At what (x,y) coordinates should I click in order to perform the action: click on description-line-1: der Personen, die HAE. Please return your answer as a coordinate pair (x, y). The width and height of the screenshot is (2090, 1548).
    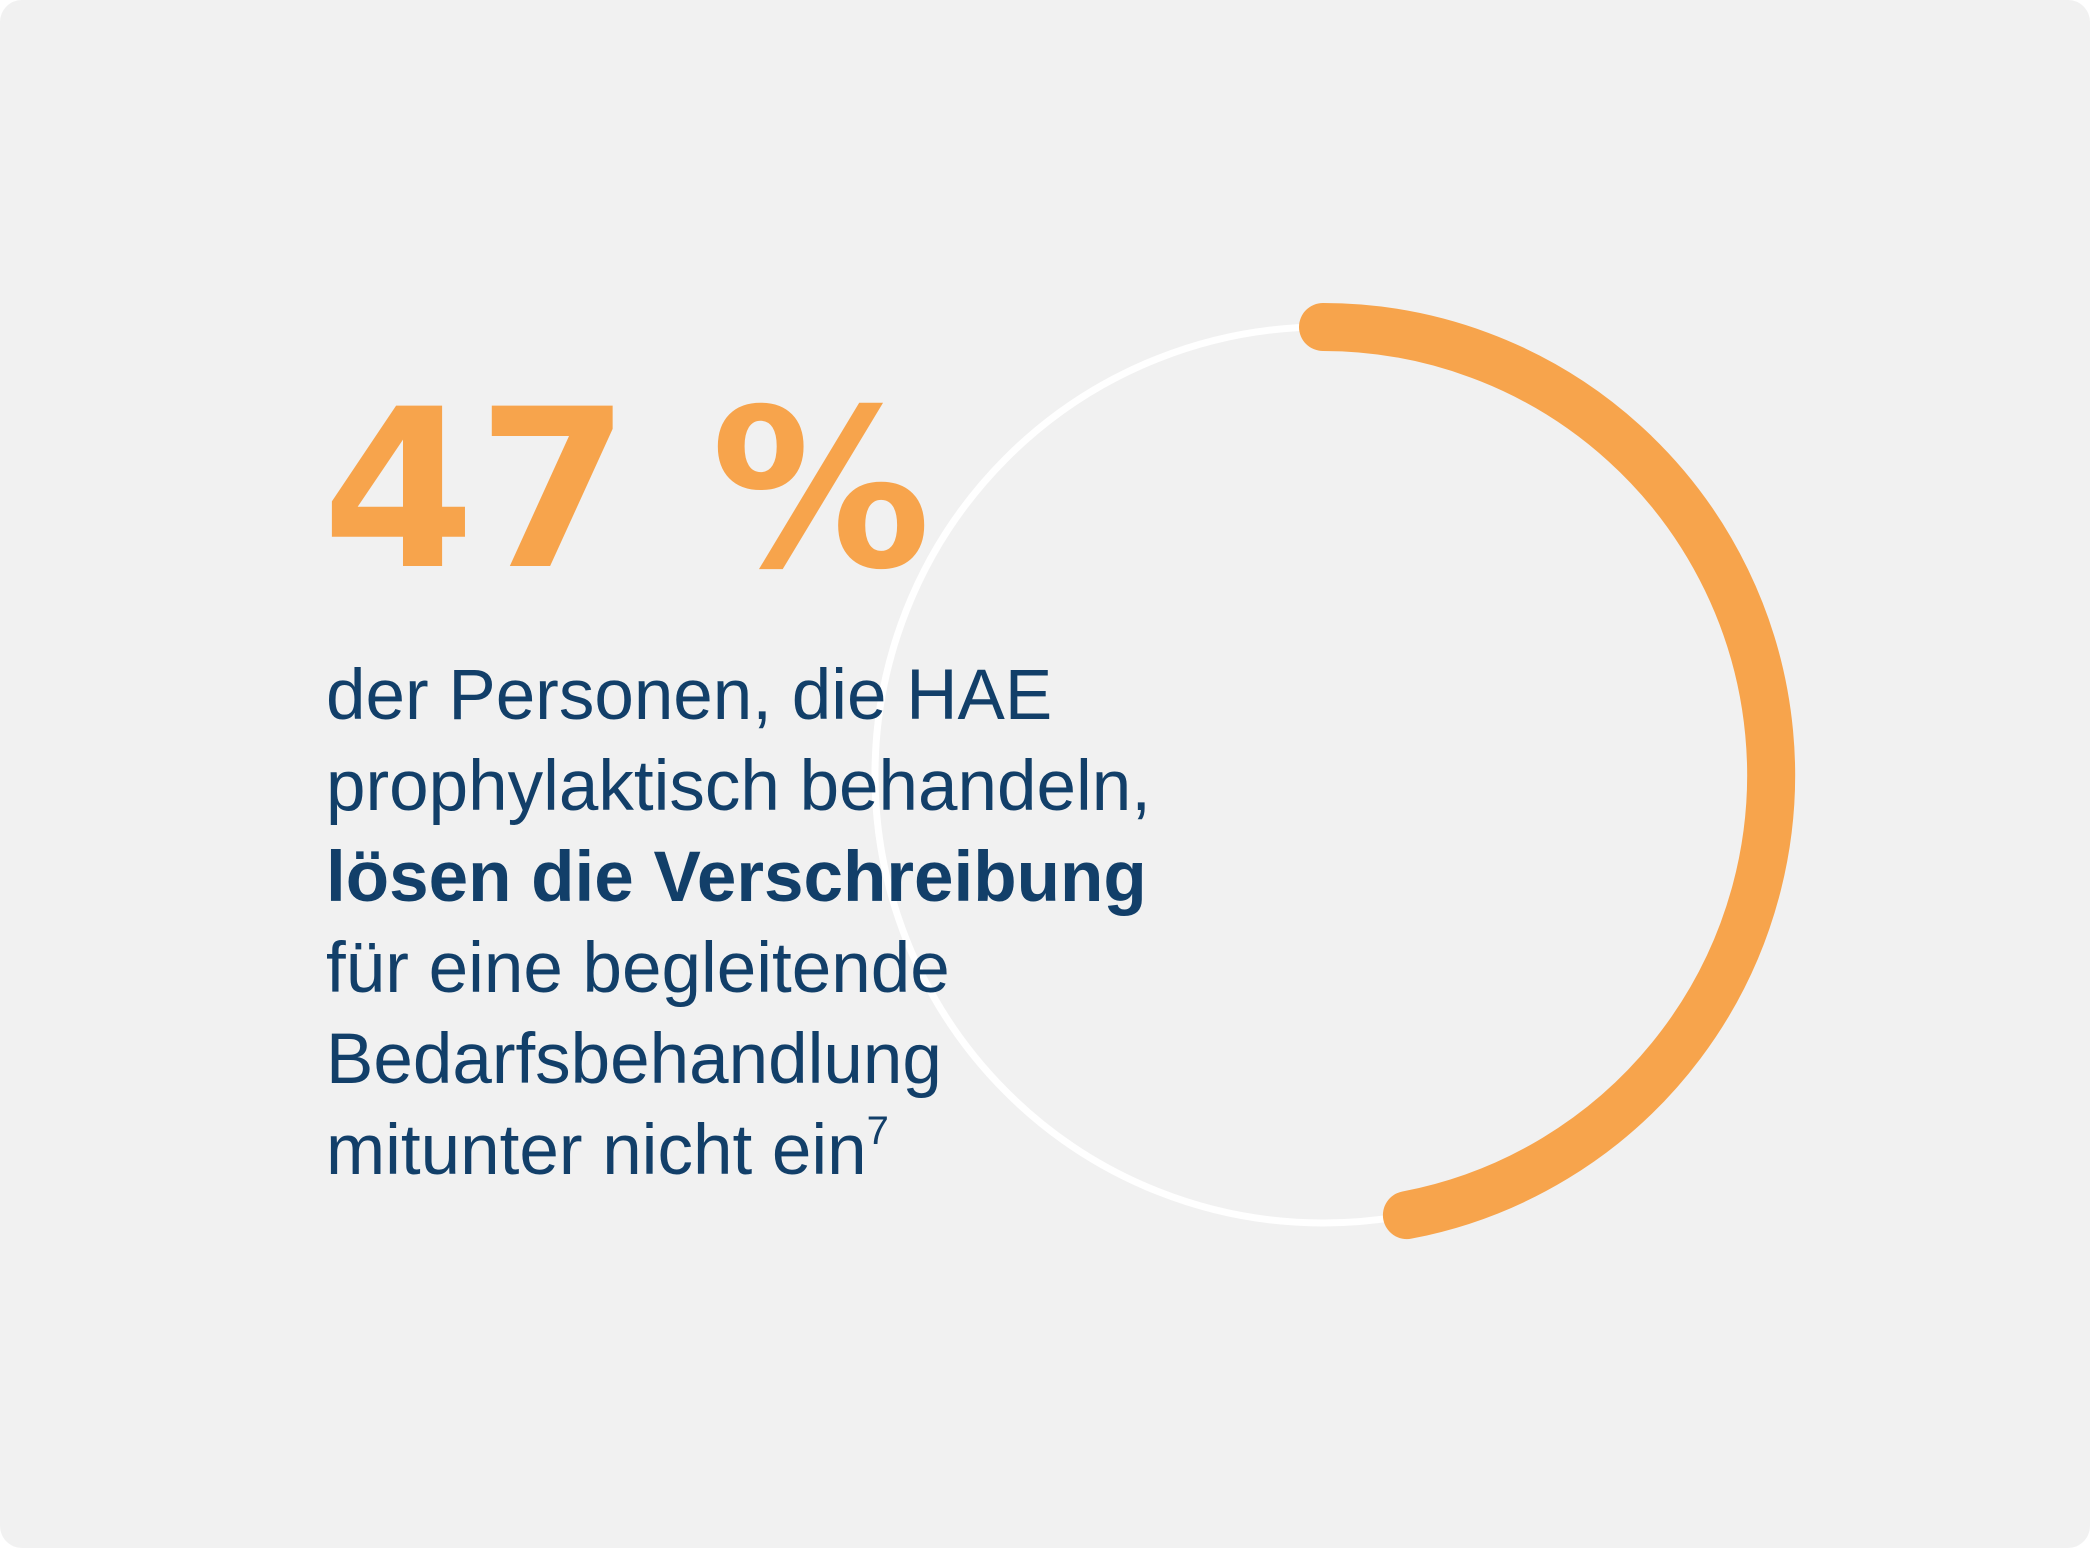
    Looking at the image, I should click on (689, 695).